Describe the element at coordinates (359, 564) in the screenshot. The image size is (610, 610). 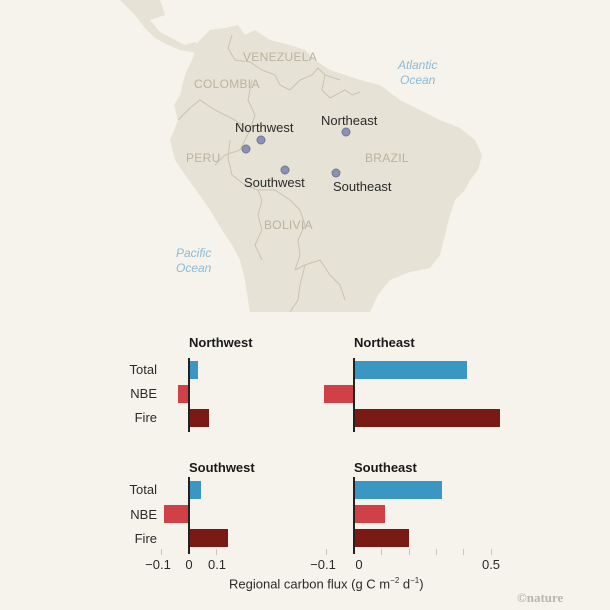
I see `tick-label-southeast-0: 0` at that location.